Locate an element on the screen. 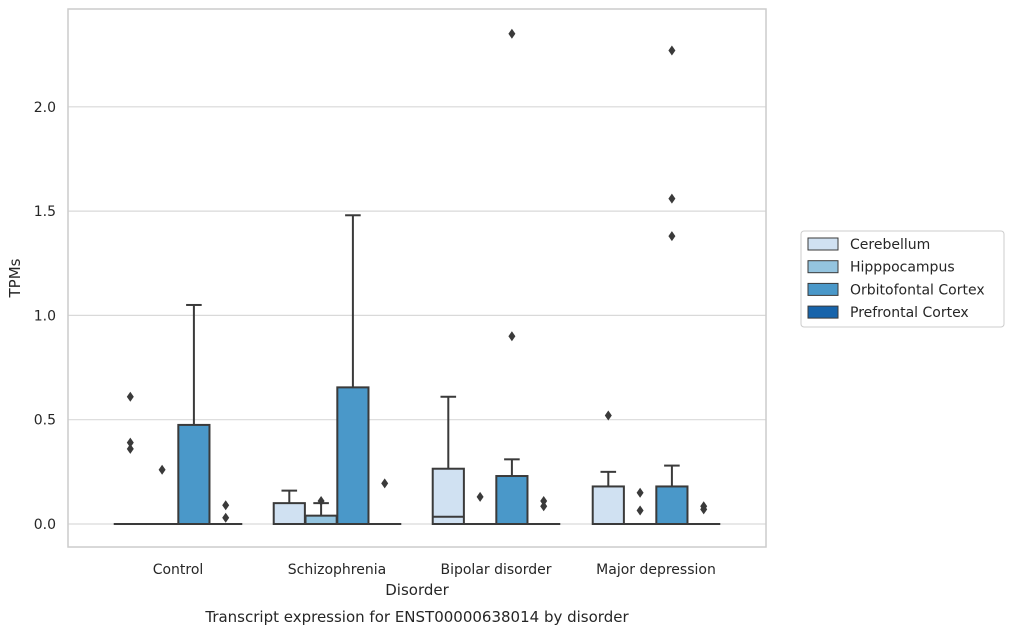 Image resolution: width=1014 pixels, height=634 pixels. y-tick-label: 0.0 is located at coordinates (45, 525).